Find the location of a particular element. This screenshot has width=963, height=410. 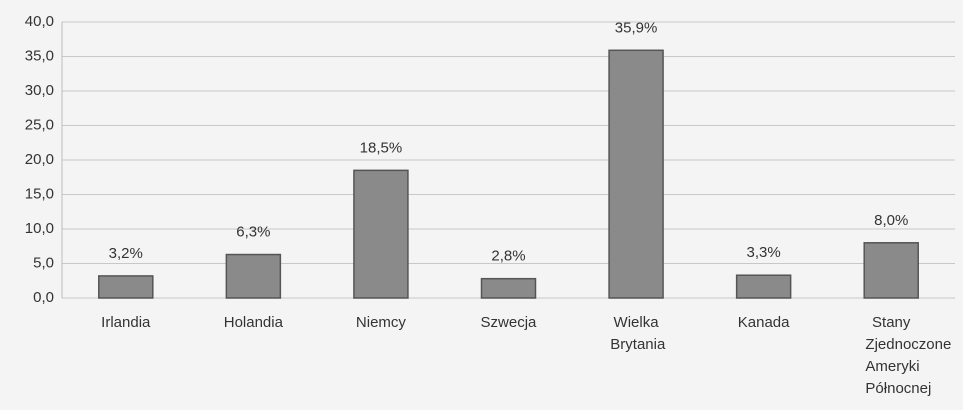

x-tick-label-box: Holandia is located at coordinates (253, 322).